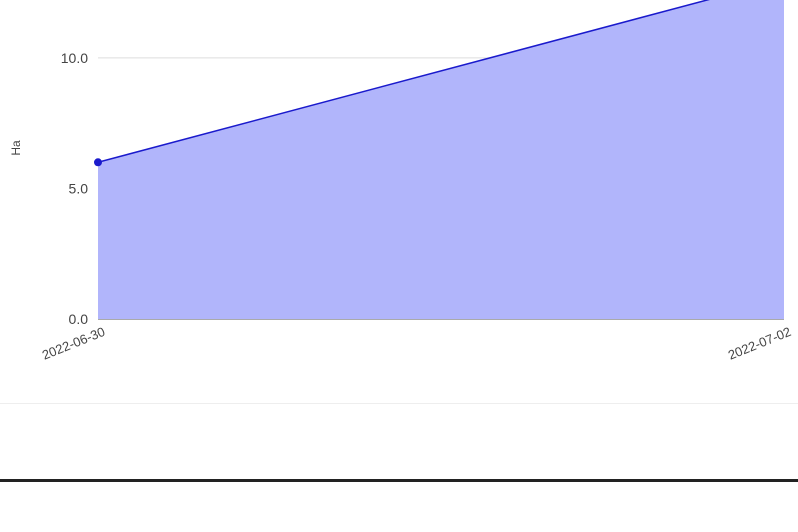 The width and height of the screenshot is (798, 532). I want to click on x-tick-label: 2022-07-02, so click(759, 343).